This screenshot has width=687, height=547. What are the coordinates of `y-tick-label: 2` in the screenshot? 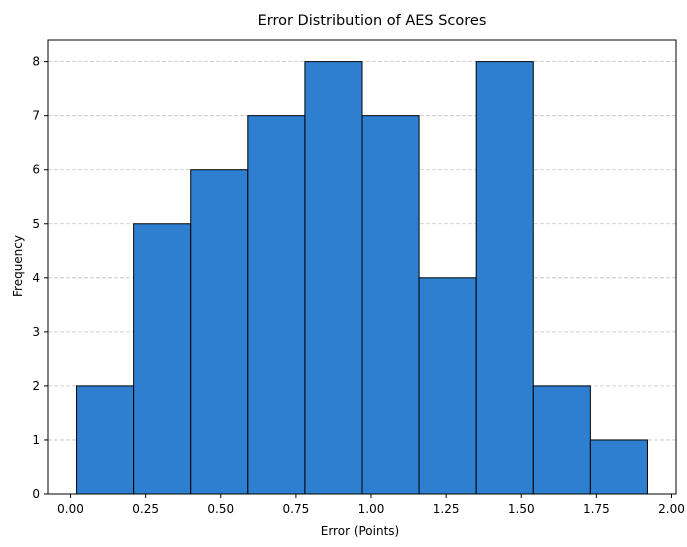 It's located at (36, 386).